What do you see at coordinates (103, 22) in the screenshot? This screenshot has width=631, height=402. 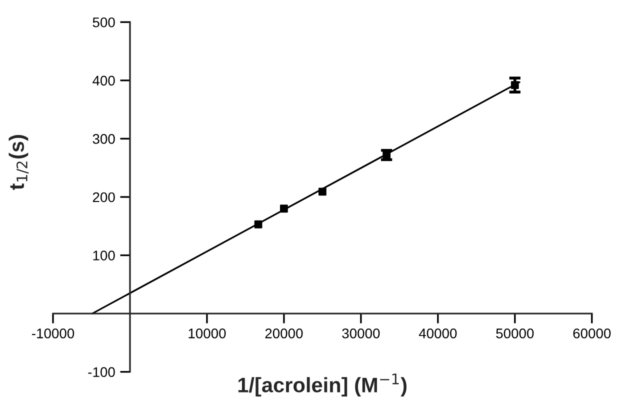 I see `y-tick-label: 500` at bounding box center [103, 22].